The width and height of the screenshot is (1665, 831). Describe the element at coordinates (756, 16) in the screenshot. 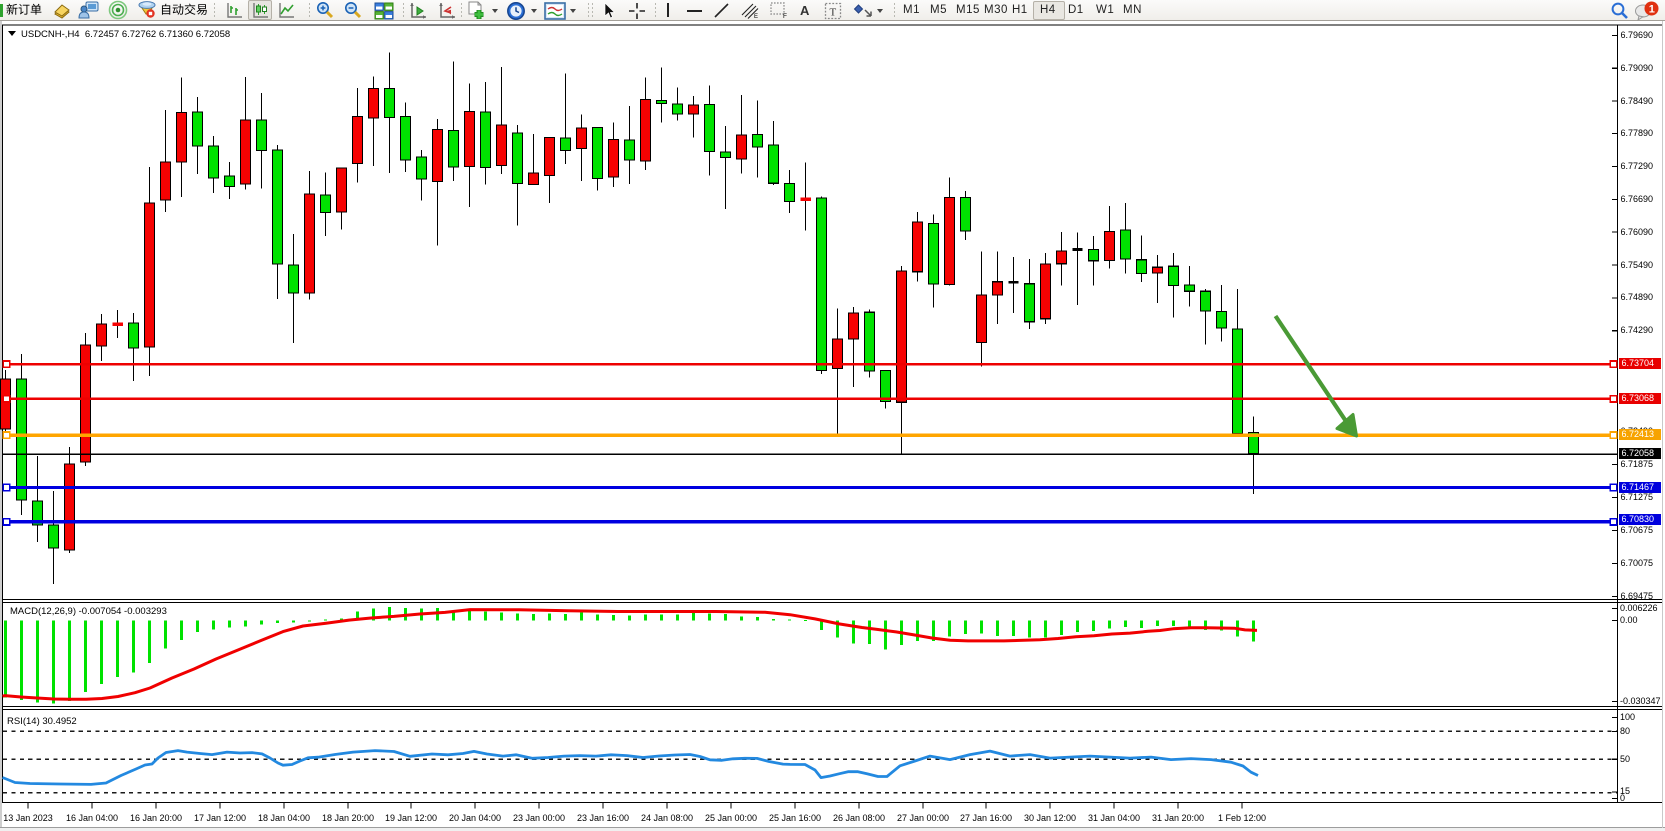

I see `svg-text: E` at that location.